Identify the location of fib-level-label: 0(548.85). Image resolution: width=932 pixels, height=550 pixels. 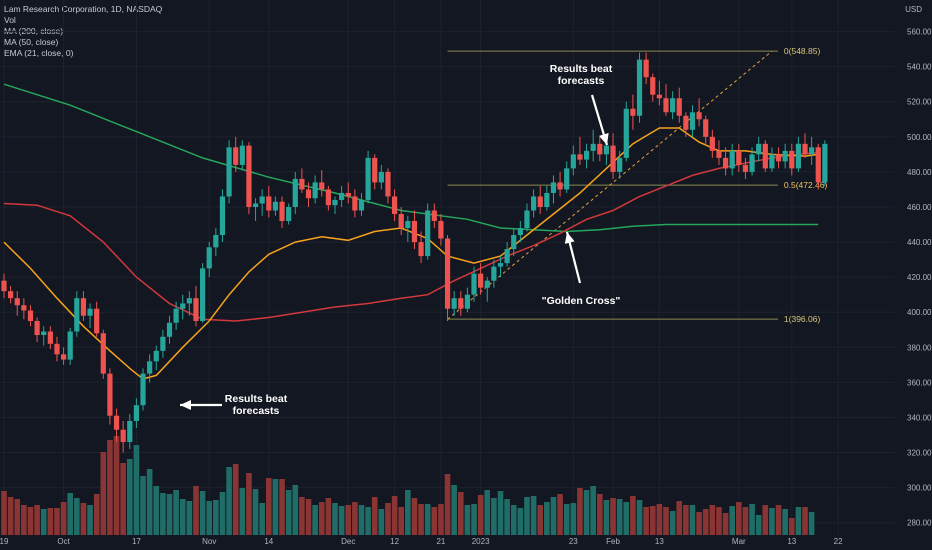
(802, 51).